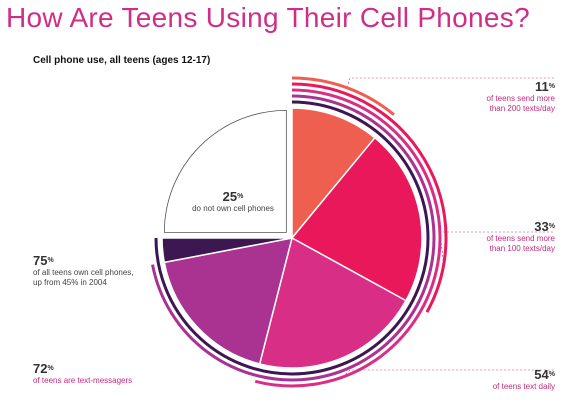 The width and height of the screenshot is (580, 404). Describe the element at coordinates (332, 302) in the screenshot. I see `pie-slice-daily` at that location.